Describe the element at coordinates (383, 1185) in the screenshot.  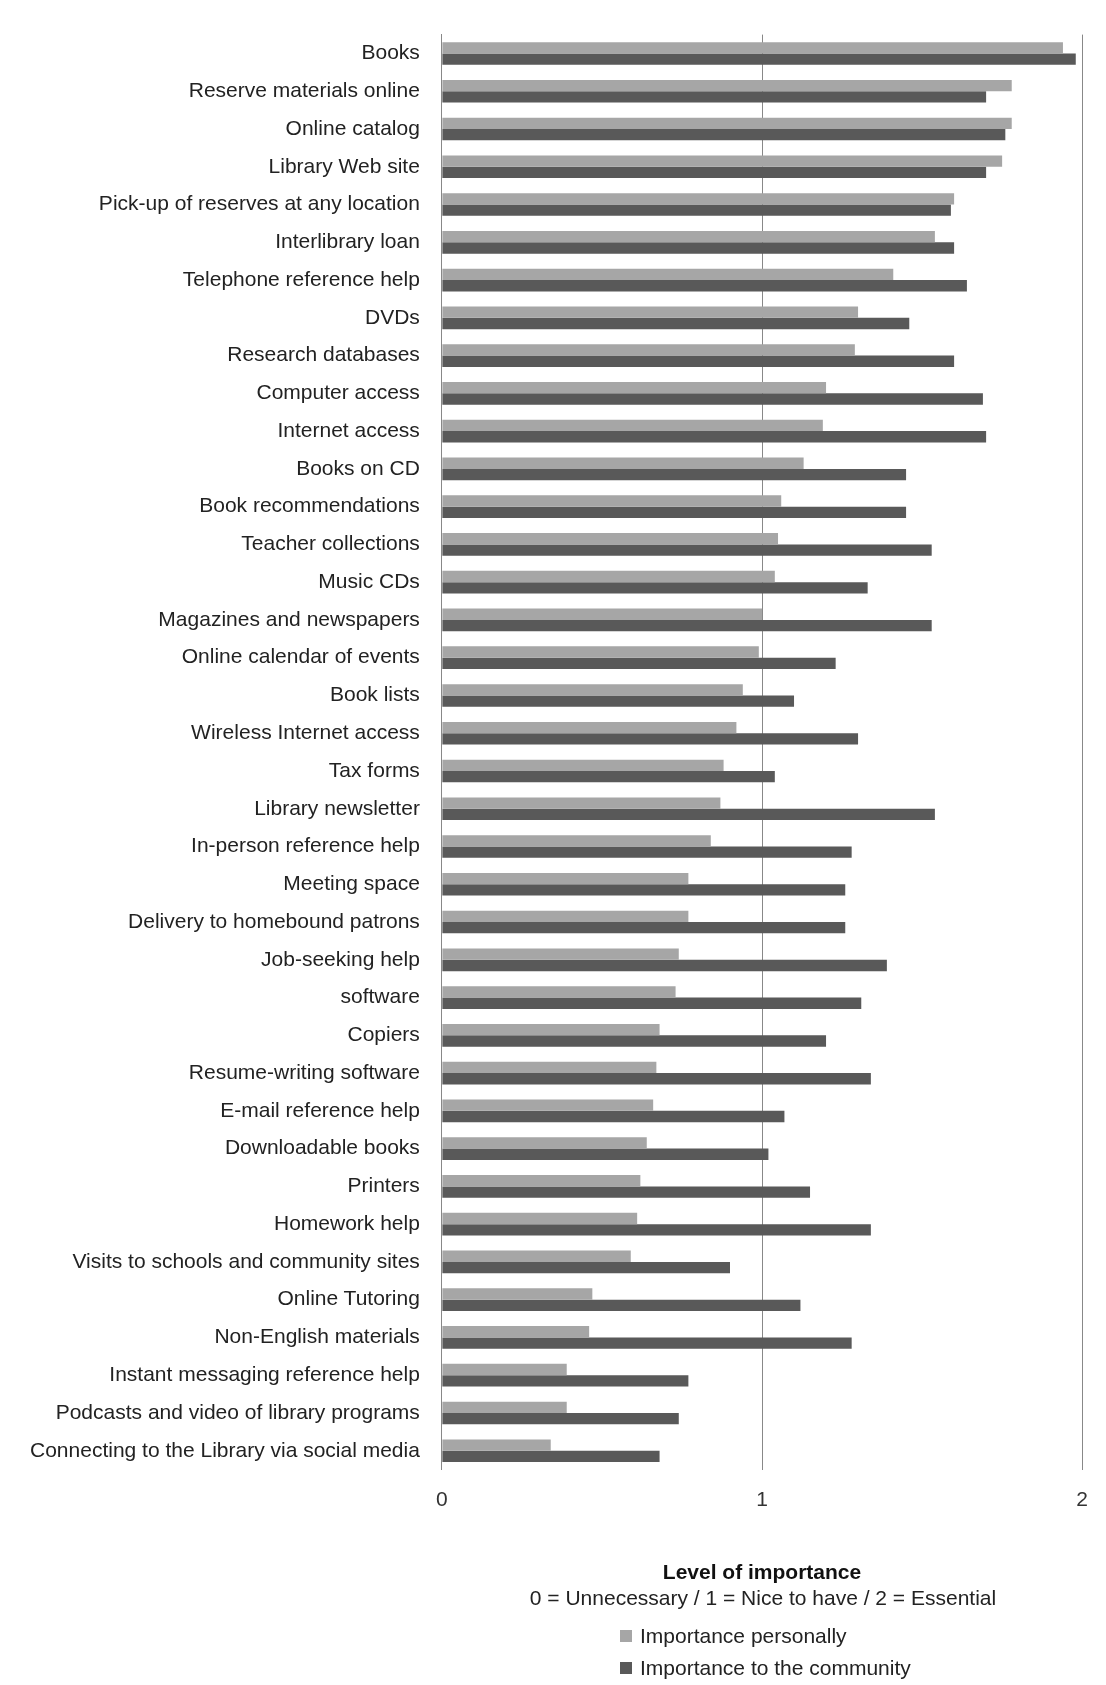
I see `y-tick-label: Printers` at that location.